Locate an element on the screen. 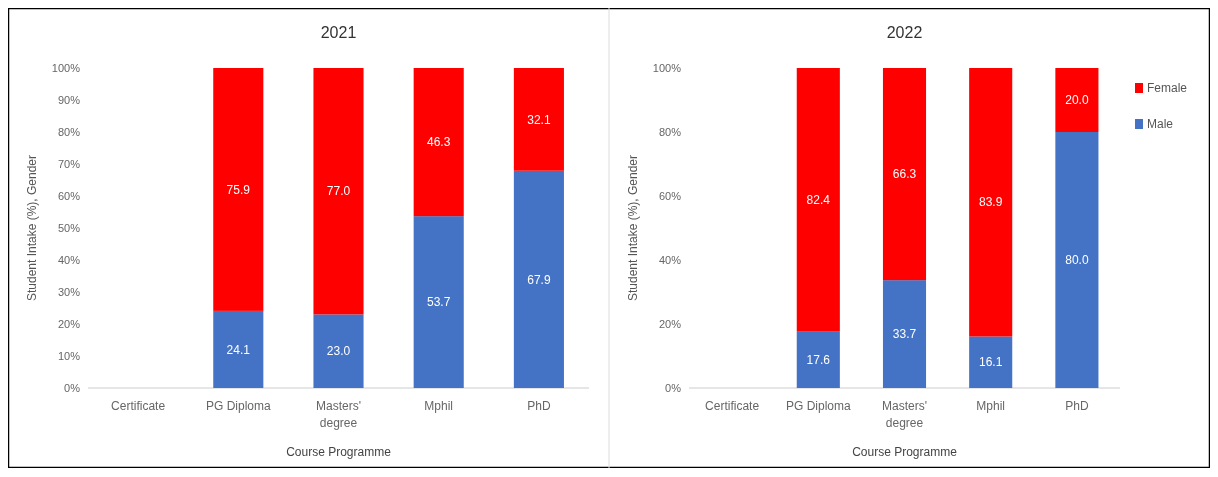  data-label: 82.4 is located at coordinates (818, 200).